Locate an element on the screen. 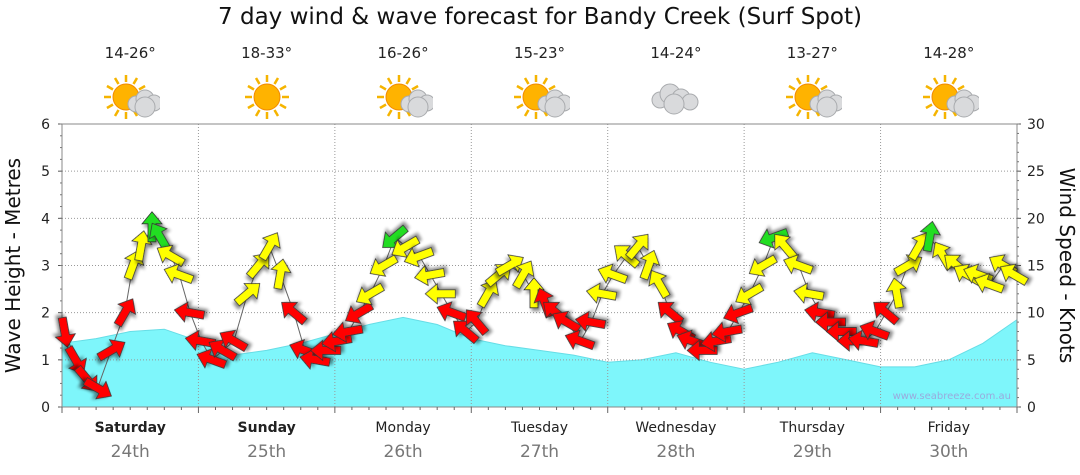 This screenshot has width=1080, height=475. day-name: Thursday is located at coordinates (812, 428).